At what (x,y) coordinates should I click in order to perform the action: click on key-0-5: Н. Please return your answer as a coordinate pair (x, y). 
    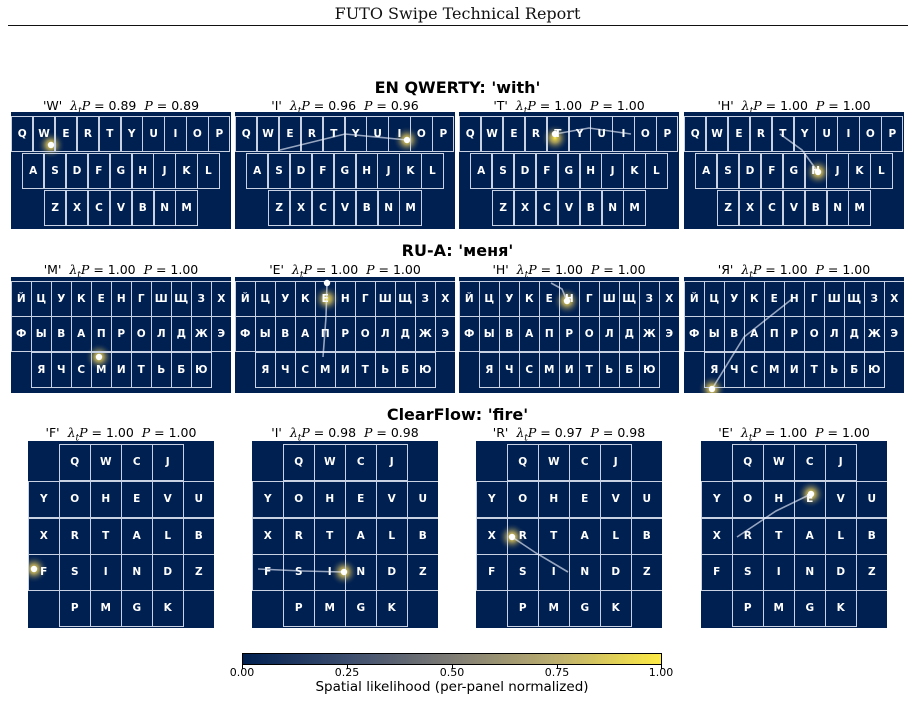
    Looking at the image, I should click on (569, 299).